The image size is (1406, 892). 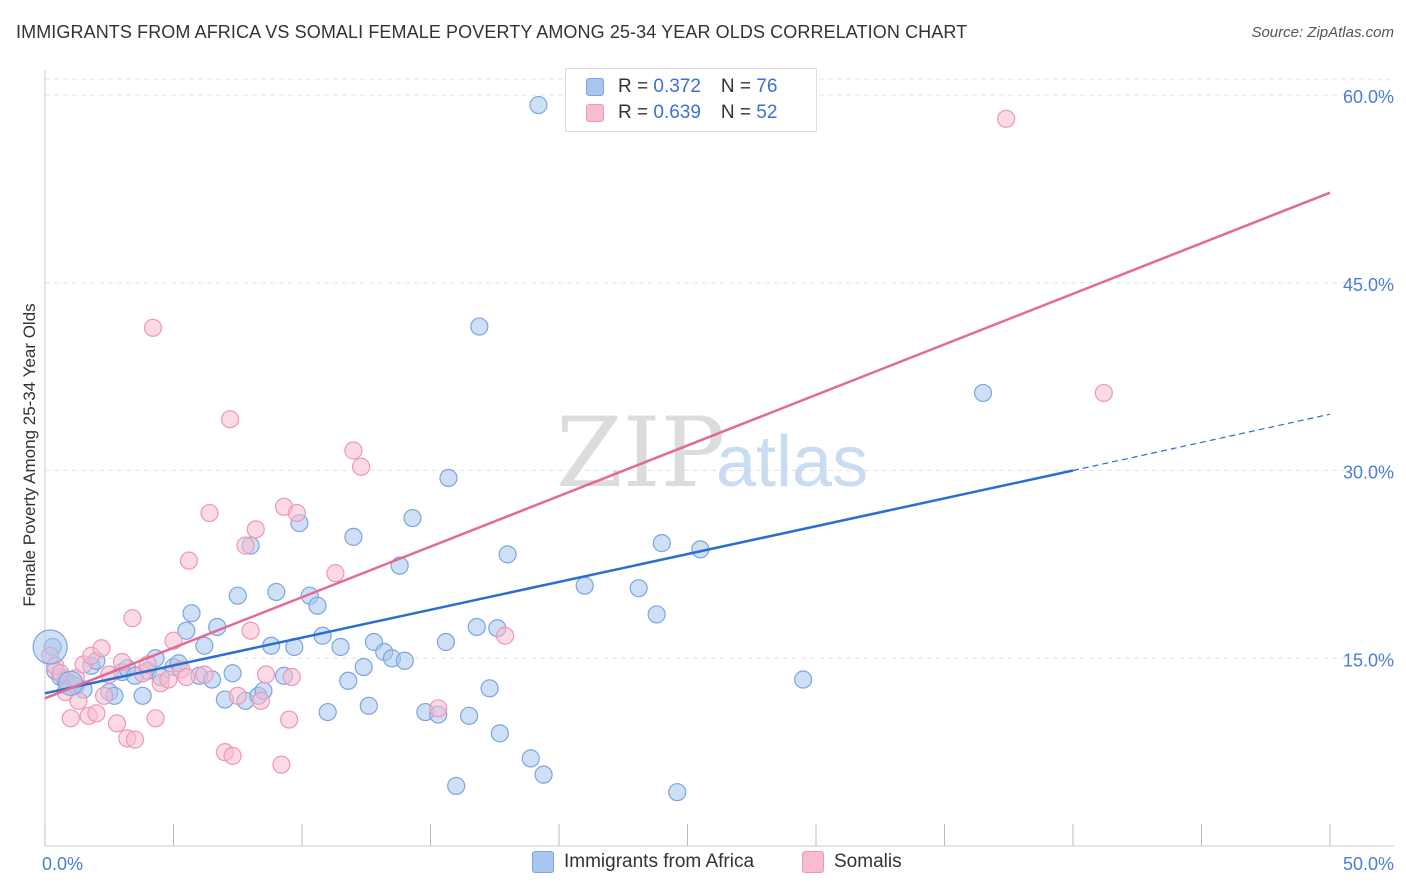 I want to click on y-tick-label: 60.0%, so click(x=1368, y=97).